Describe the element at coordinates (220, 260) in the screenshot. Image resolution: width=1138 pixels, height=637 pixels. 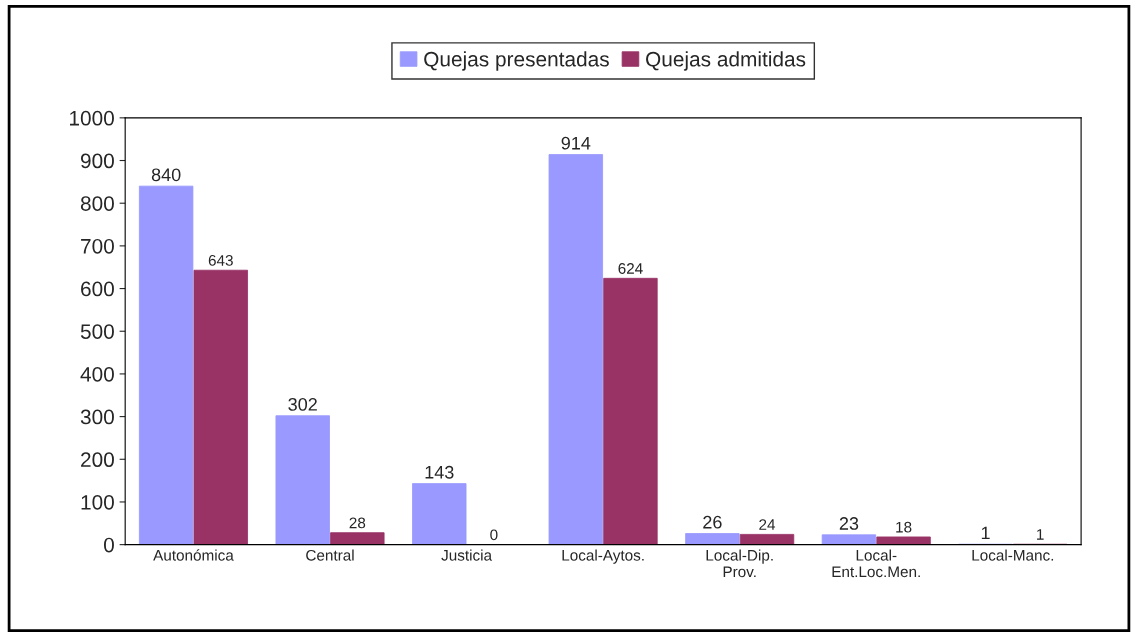
I see `data-label: 643` at that location.